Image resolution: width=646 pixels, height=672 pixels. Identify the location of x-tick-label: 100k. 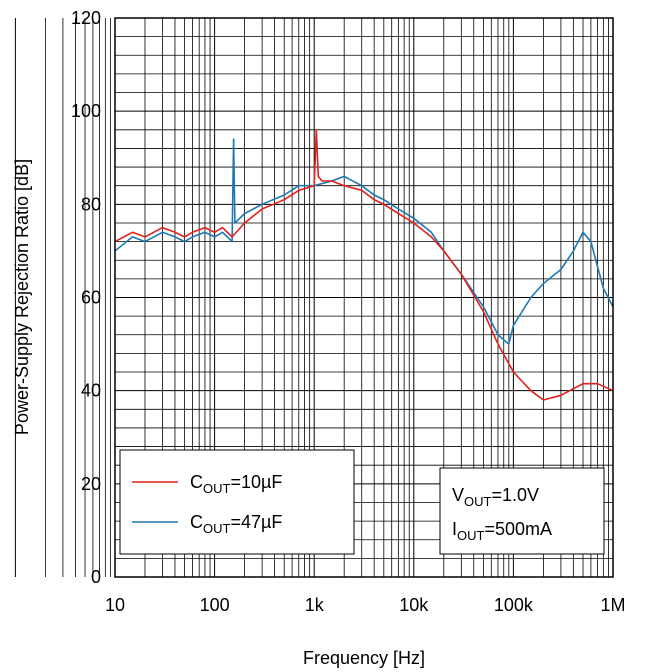
(514, 605).